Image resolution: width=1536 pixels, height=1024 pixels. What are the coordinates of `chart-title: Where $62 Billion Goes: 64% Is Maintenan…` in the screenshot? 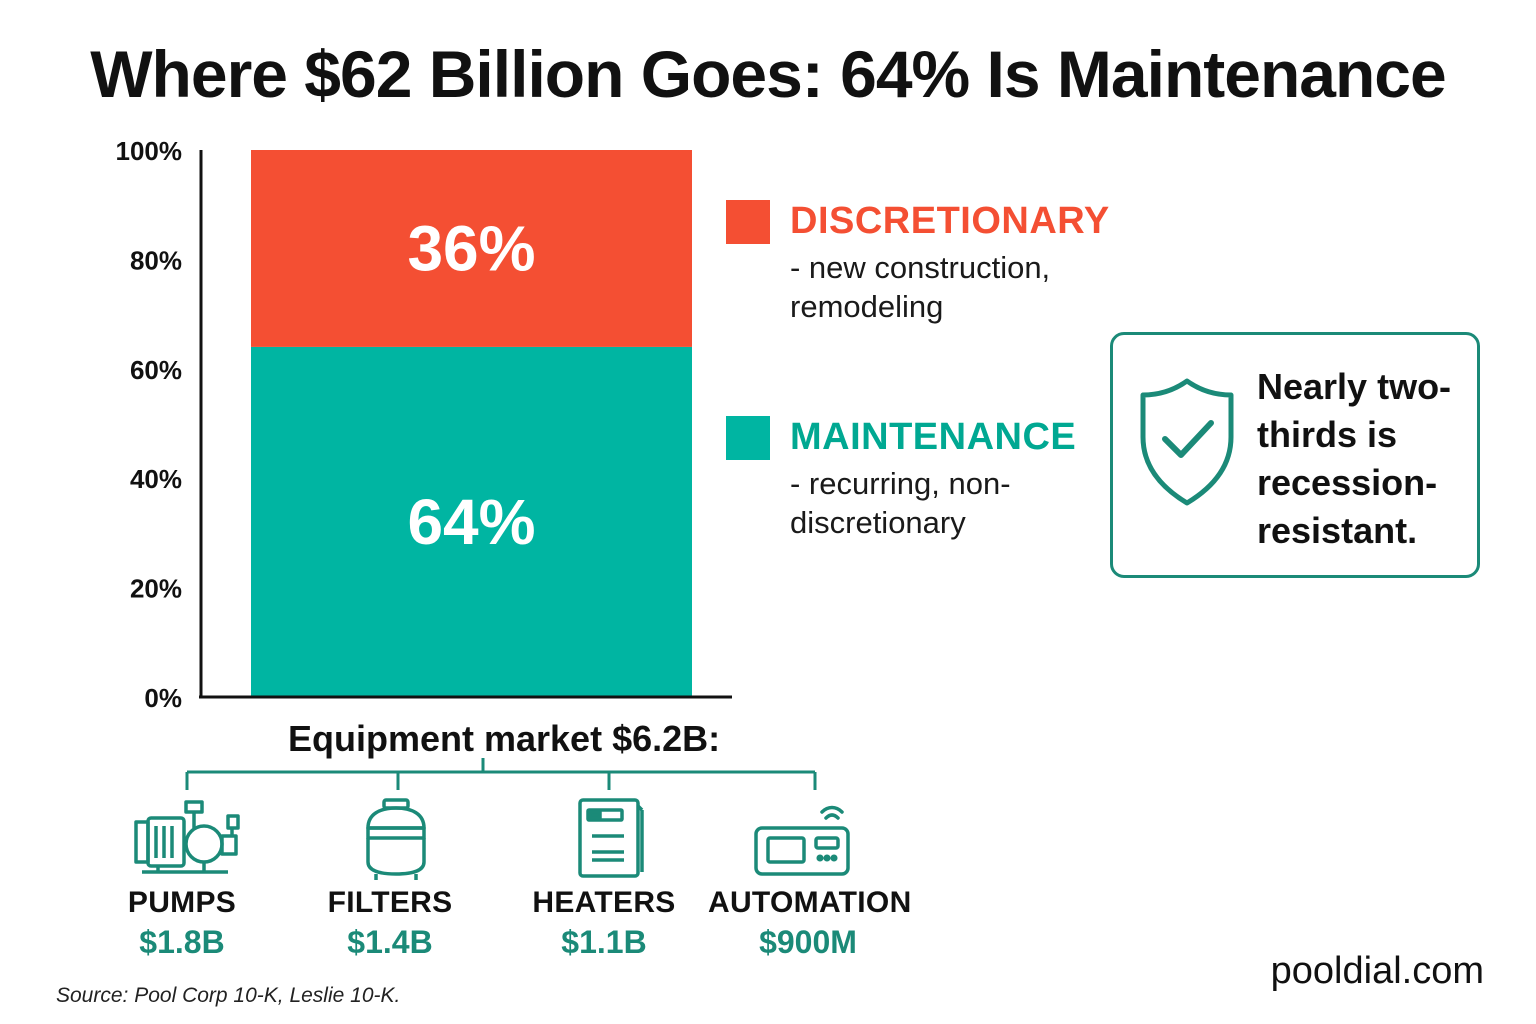 It's located at (768, 74).